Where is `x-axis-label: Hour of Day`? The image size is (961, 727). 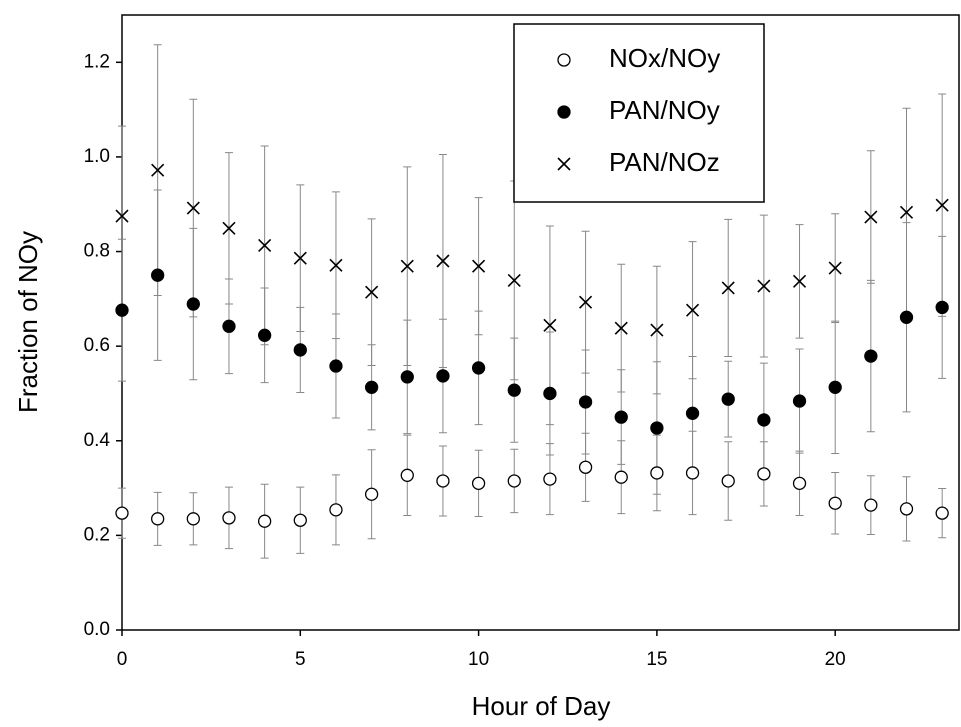 x-axis-label: Hour of Day is located at coordinates (541, 706).